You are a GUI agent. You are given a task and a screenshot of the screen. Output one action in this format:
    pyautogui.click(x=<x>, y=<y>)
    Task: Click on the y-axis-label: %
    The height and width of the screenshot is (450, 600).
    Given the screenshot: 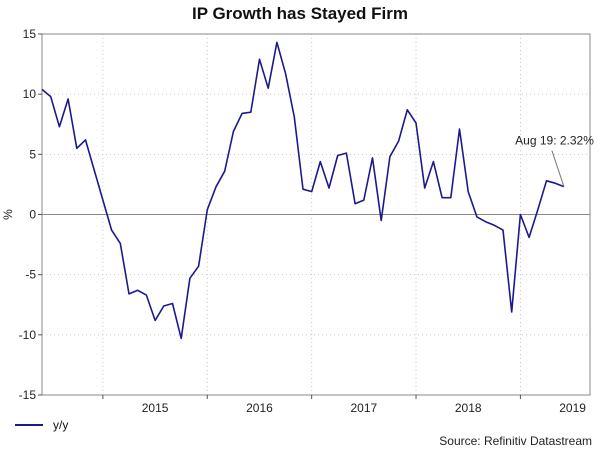 What is the action you would take?
    pyautogui.click(x=8, y=214)
    